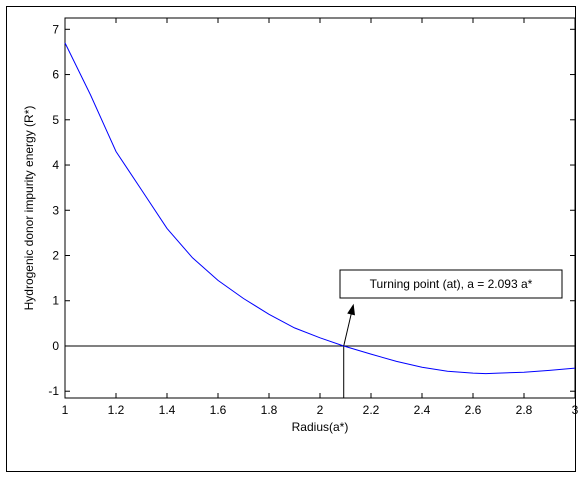 This screenshot has width=584, height=477. What do you see at coordinates (55, 75) in the screenshot?
I see `y-tick-label: 6` at bounding box center [55, 75].